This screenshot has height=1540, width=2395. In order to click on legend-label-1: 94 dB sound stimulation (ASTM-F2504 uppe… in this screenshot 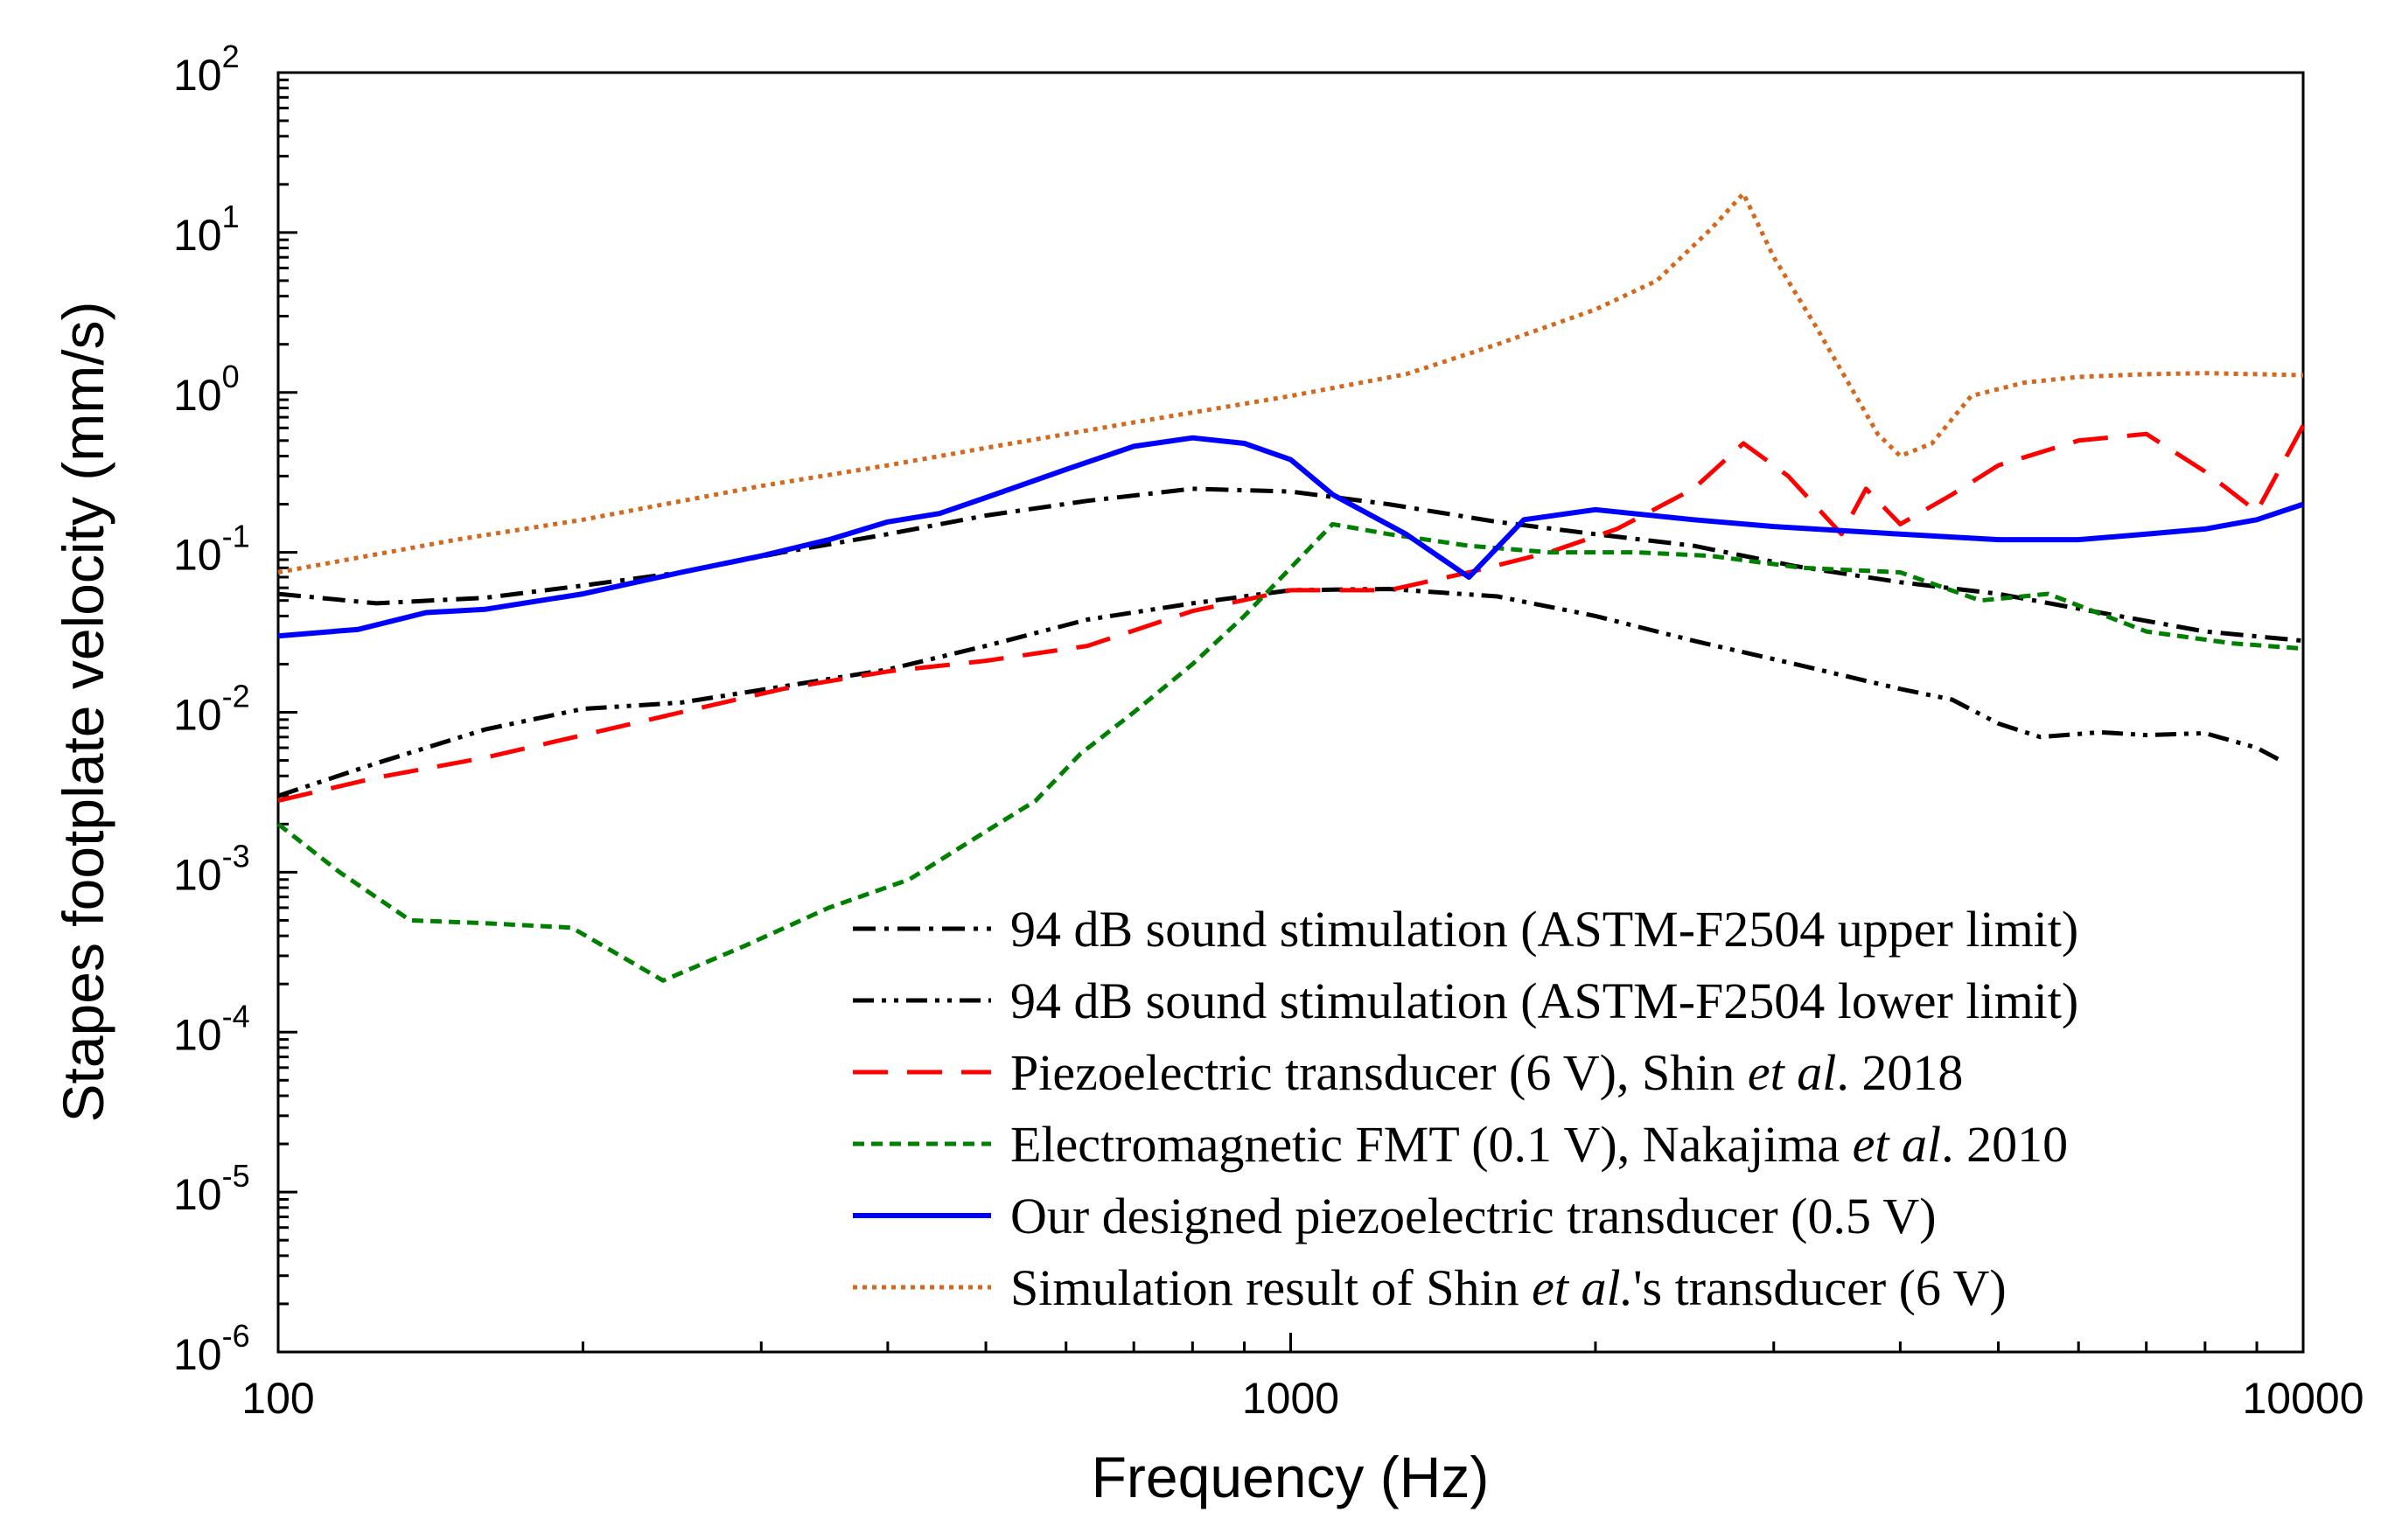, I will do `click(1544, 929)`.